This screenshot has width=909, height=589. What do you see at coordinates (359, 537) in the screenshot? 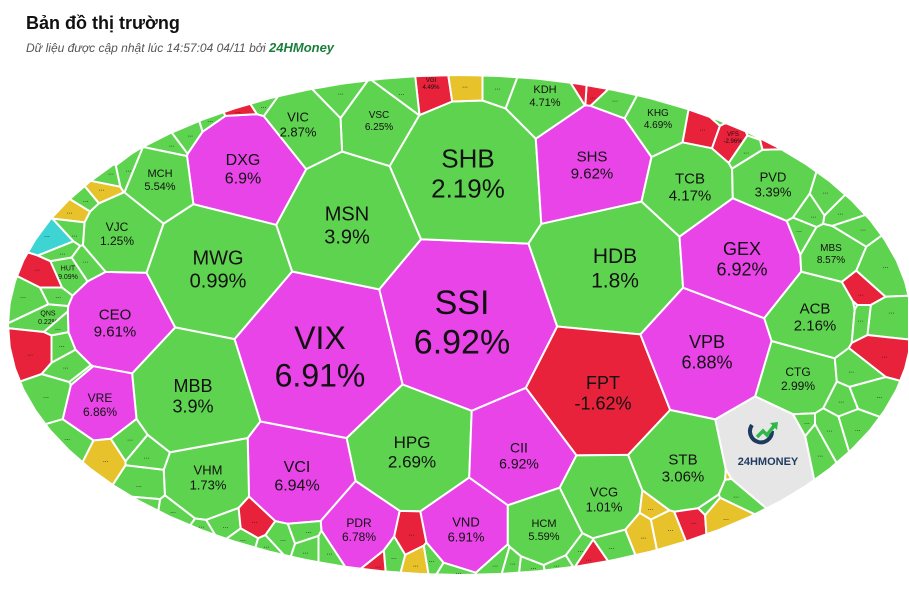
I see `stock-change: 6.78%` at bounding box center [359, 537].